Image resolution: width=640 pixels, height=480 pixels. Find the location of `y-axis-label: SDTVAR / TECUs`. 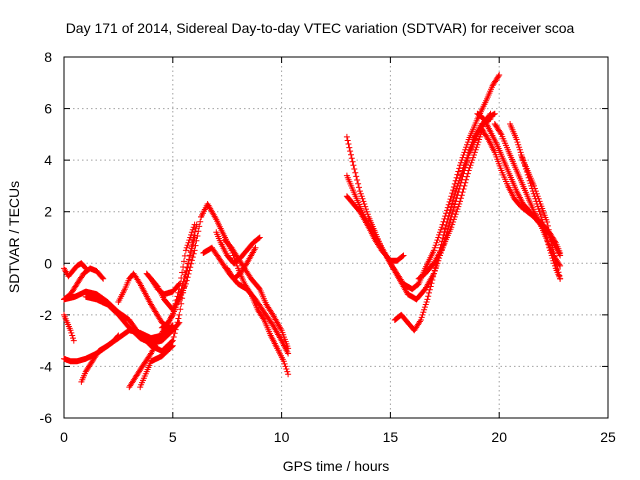

y-axis-label: SDTVAR / TECUs is located at coordinates (14, 237).